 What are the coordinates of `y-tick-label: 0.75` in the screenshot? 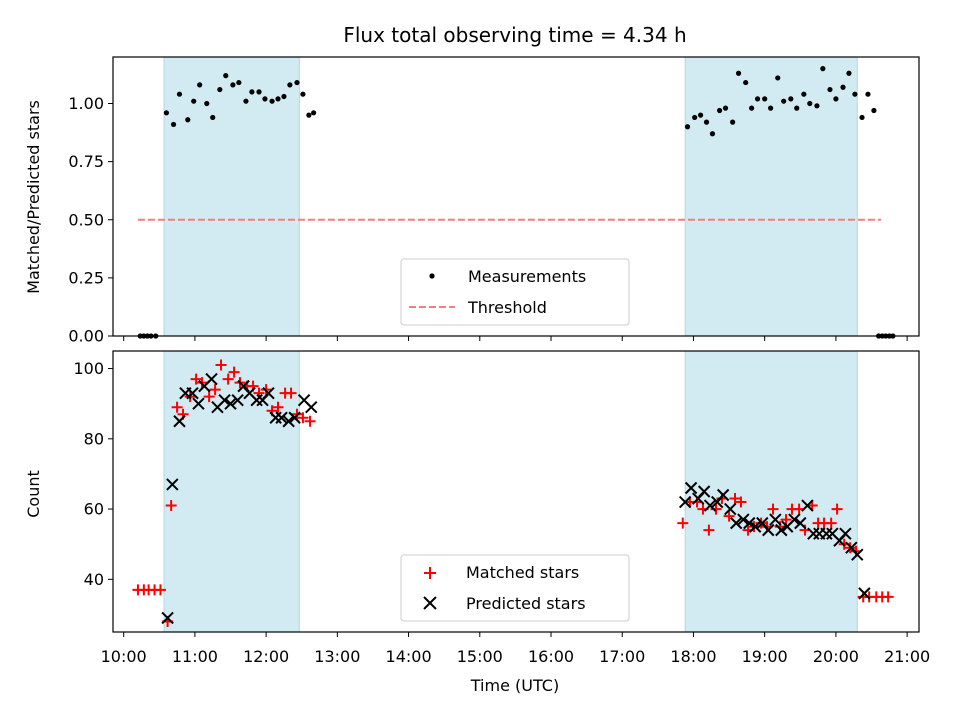 It's located at (86, 161).